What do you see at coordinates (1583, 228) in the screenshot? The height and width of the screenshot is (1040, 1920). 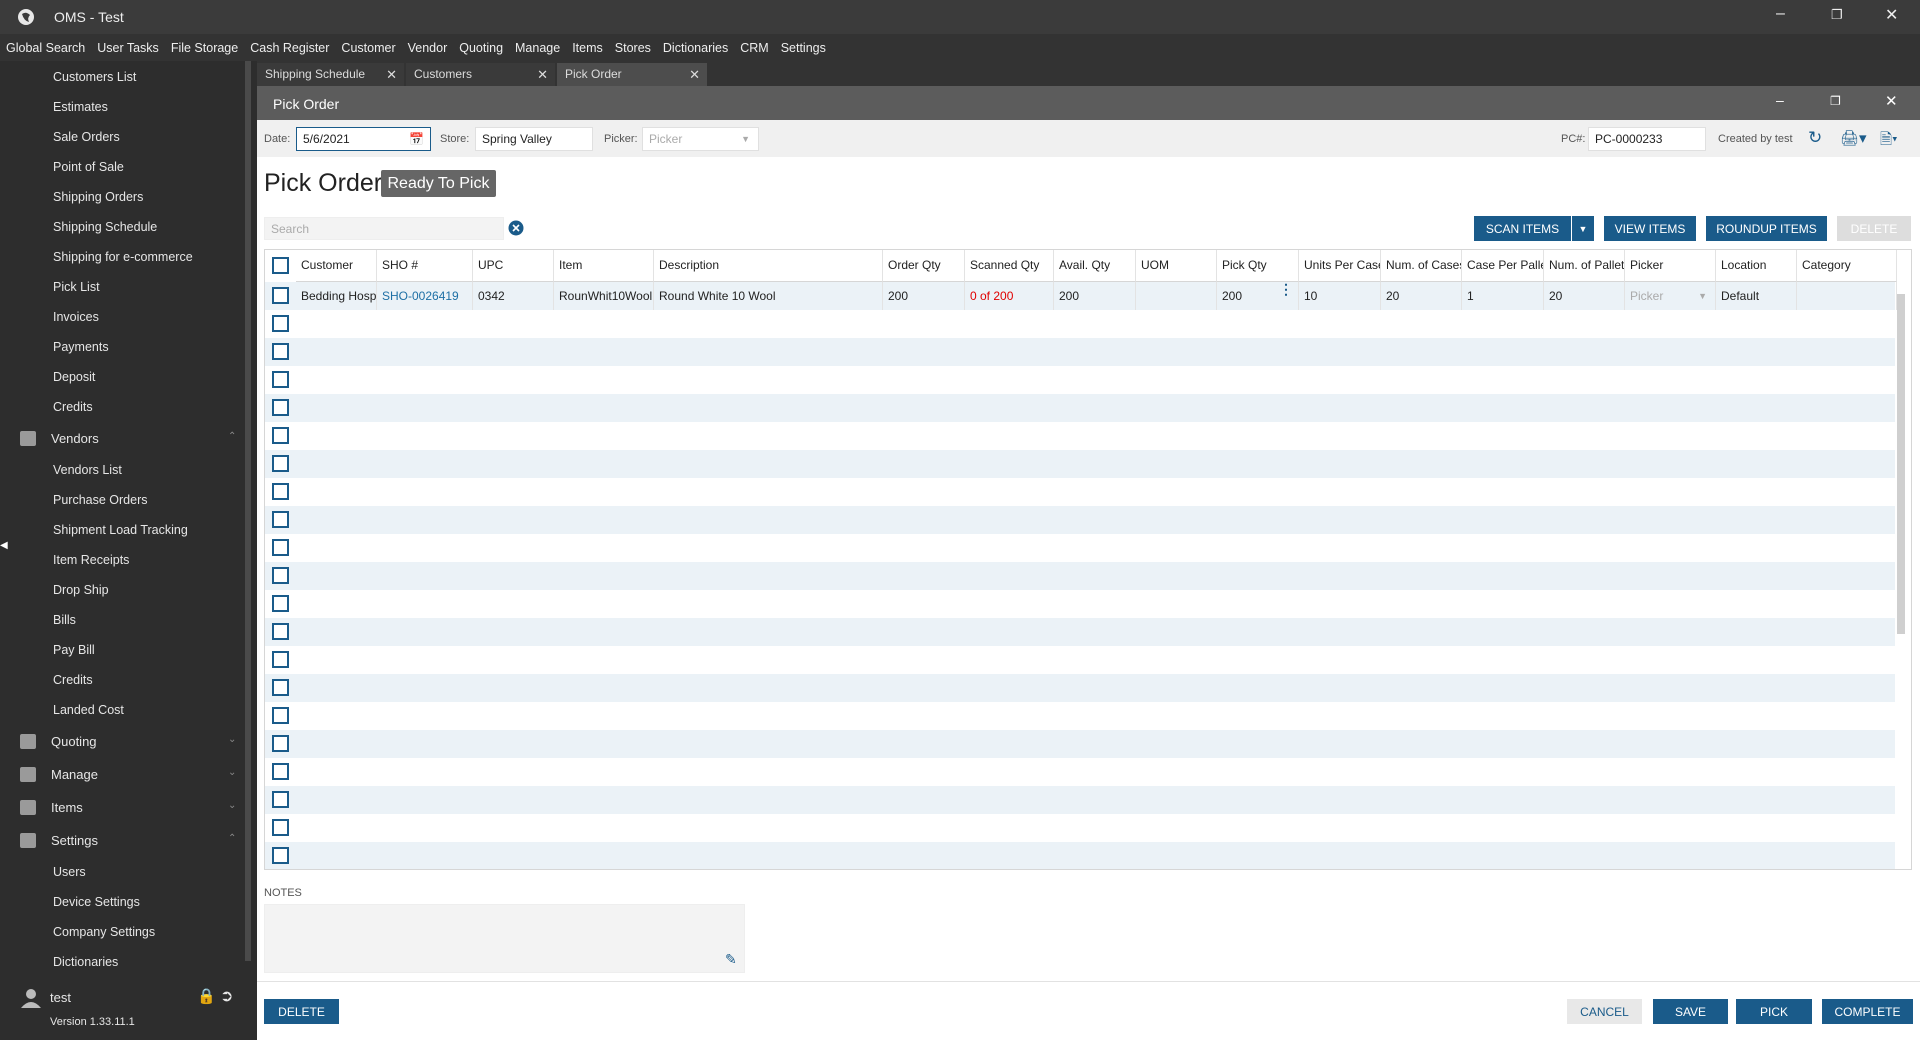 I see `scan-dropdown: ▼` at bounding box center [1583, 228].